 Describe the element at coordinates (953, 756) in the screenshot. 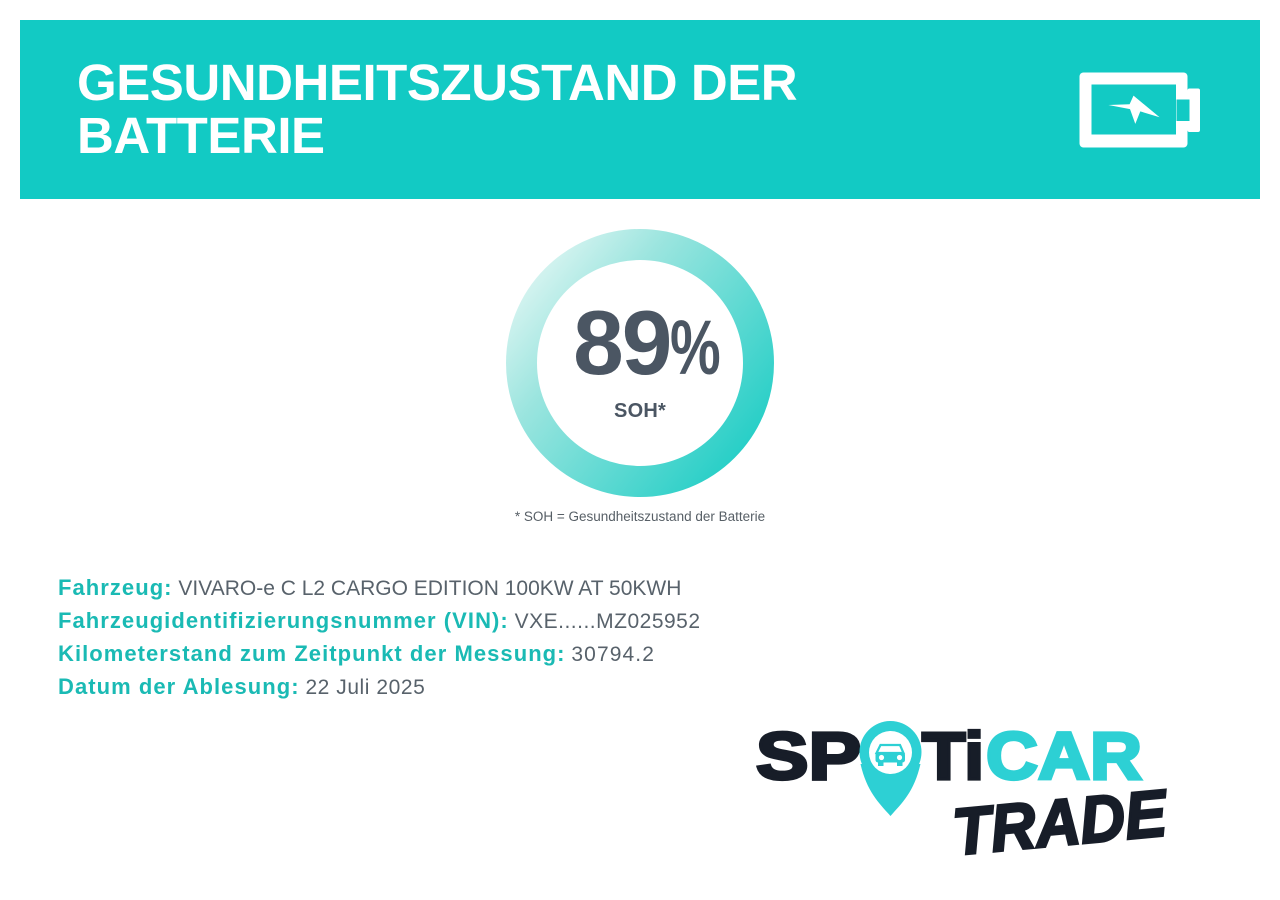

I see `svg-text: Ti` at that location.